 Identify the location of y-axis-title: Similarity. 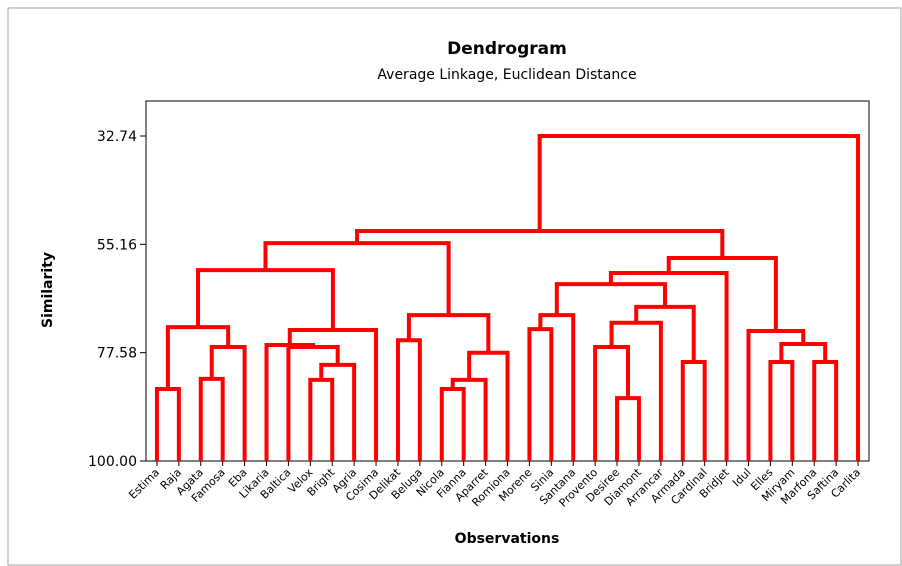
(48, 290).